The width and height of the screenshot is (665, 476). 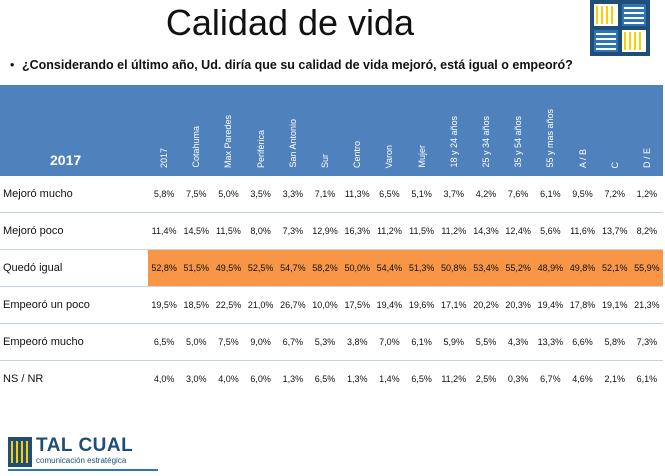 What do you see at coordinates (518, 378) in the screenshot?
I see `table-cell: 0,3%` at bounding box center [518, 378].